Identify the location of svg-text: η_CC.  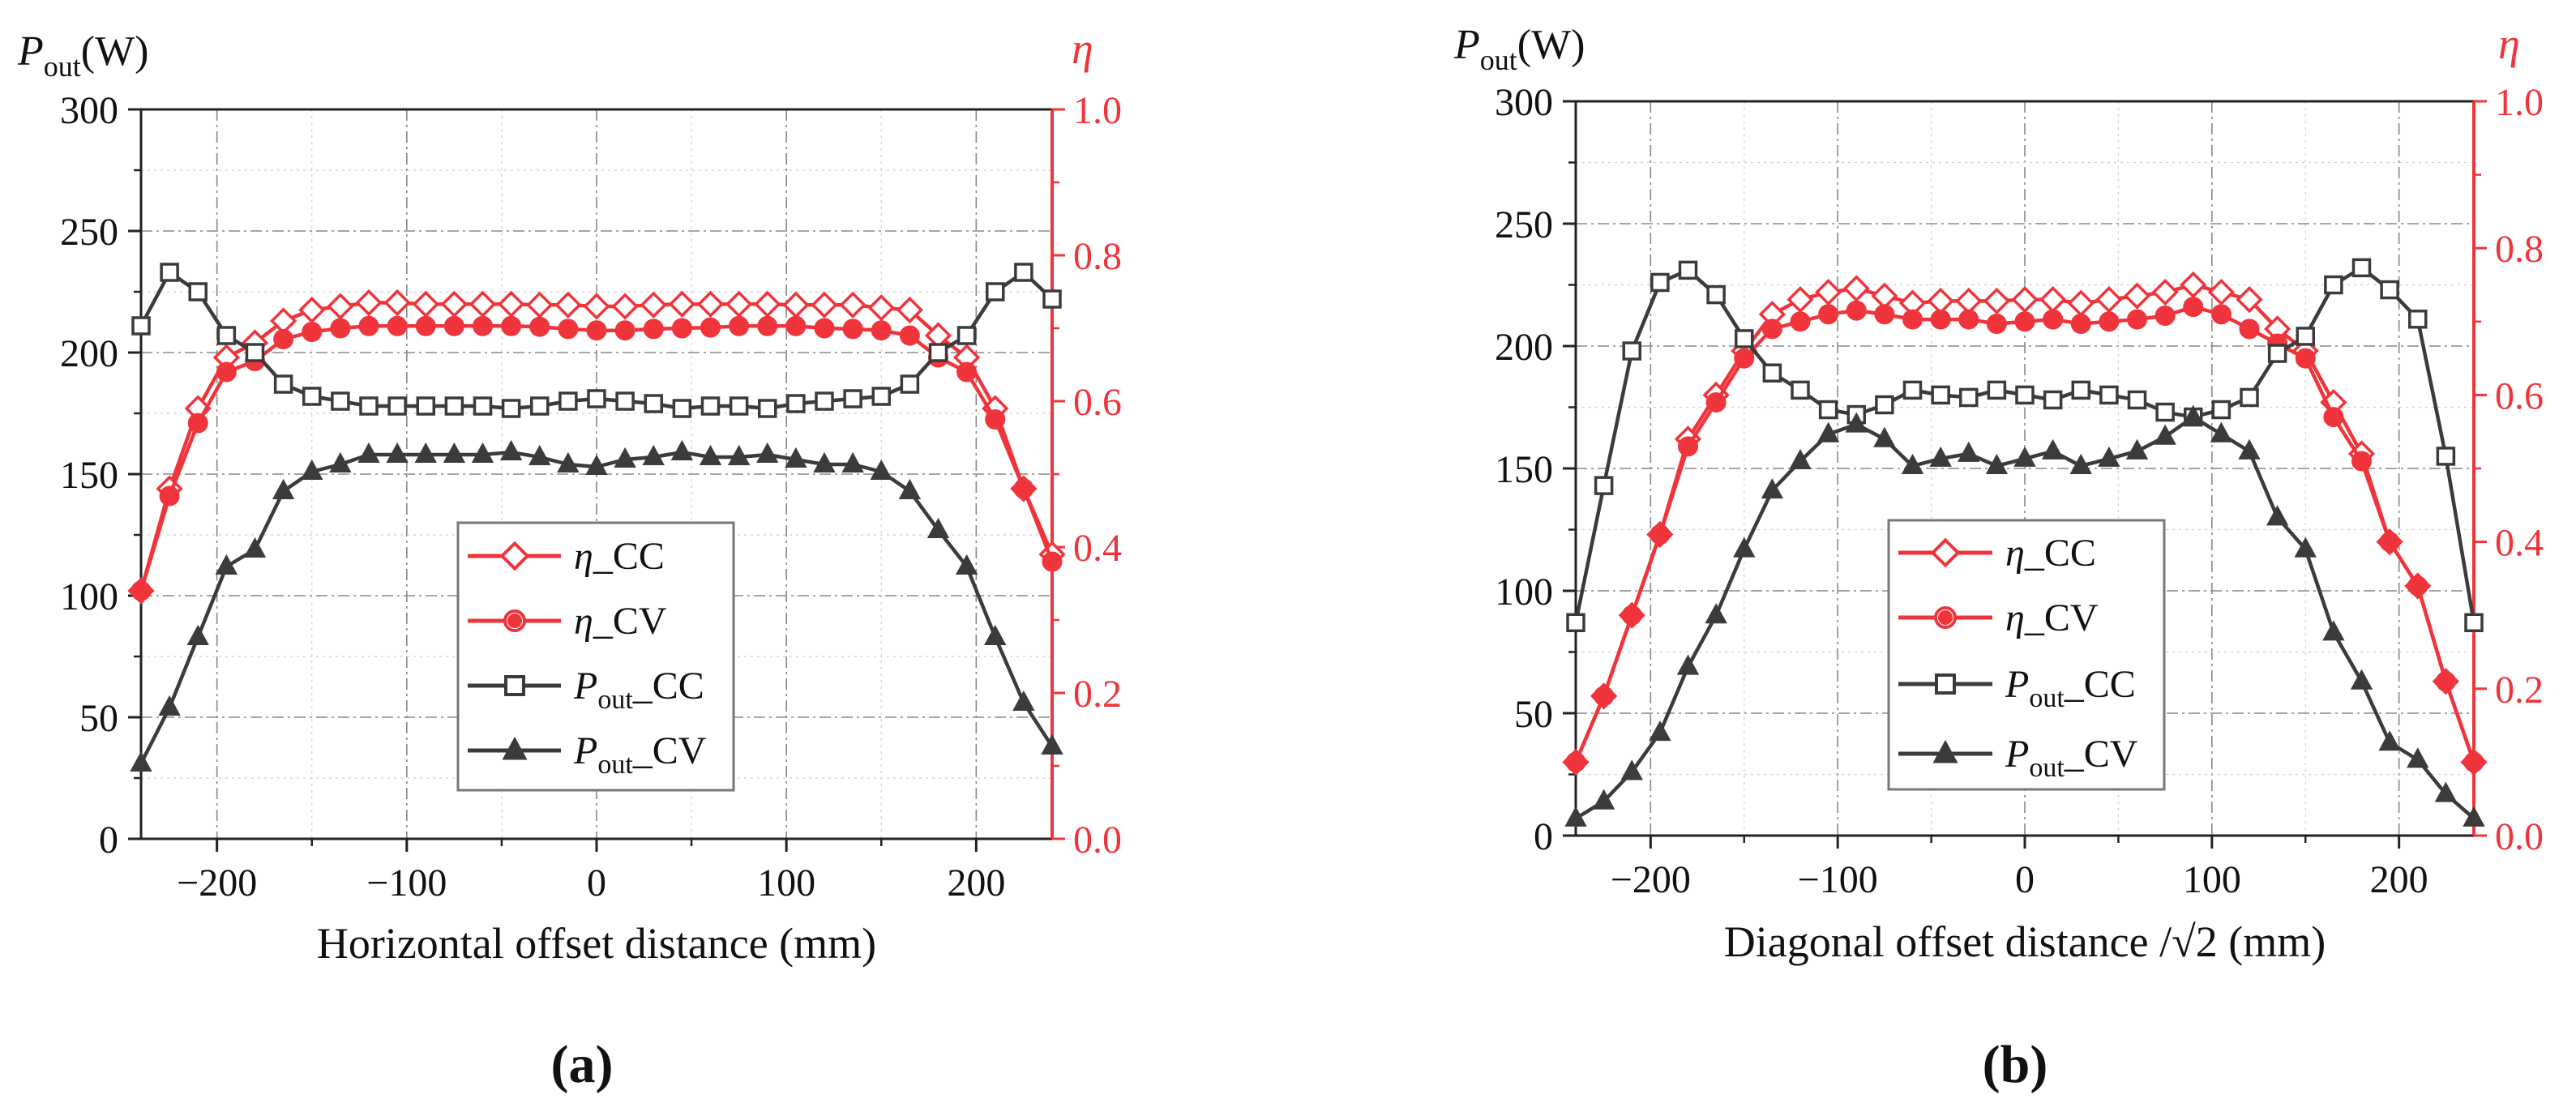
(2050, 553).